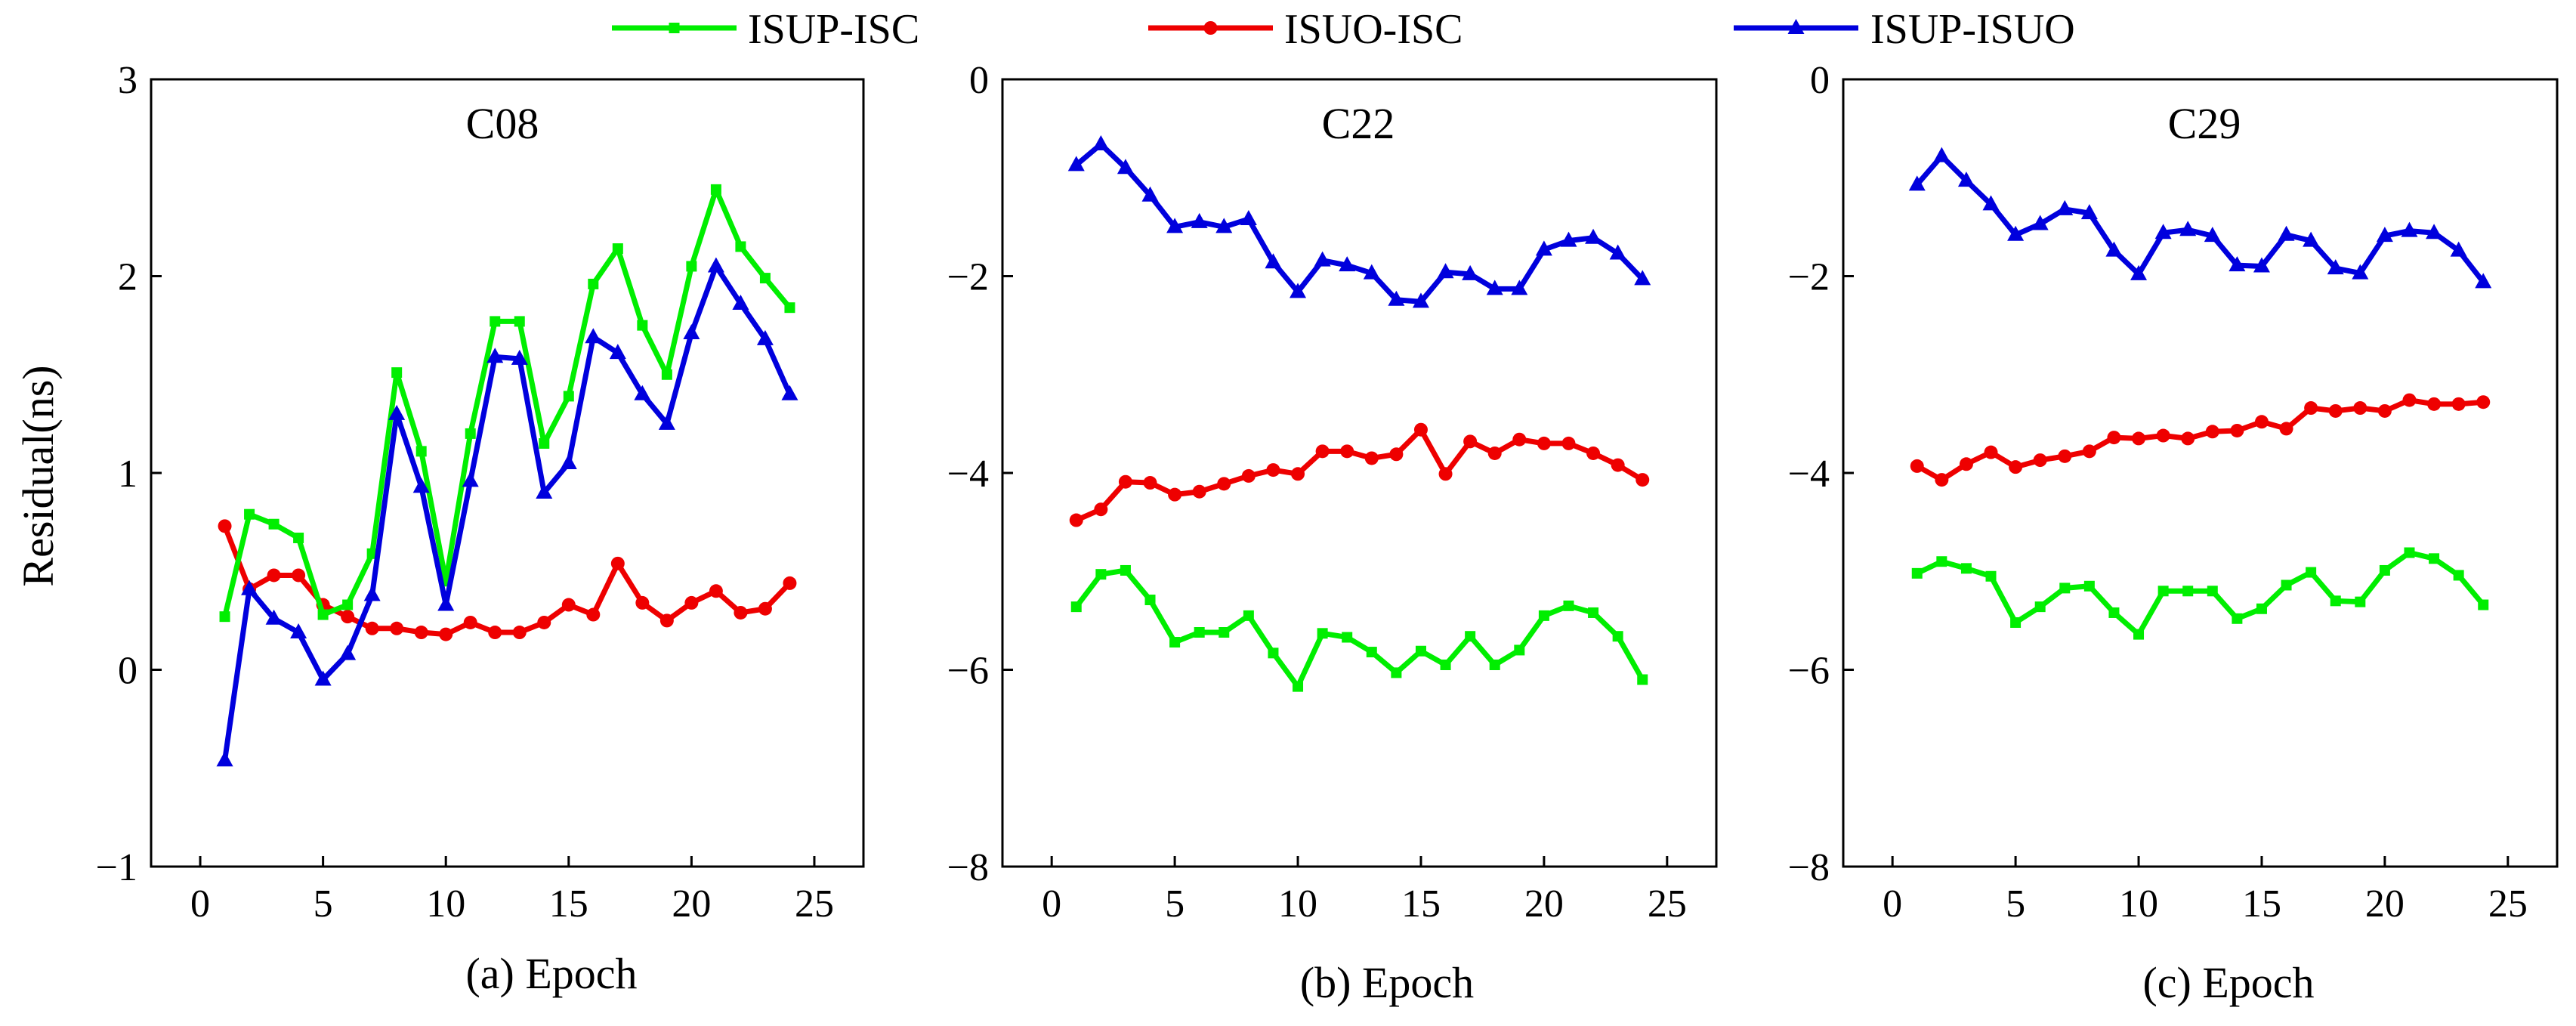 The height and width of the screenshot is (1026, 2576). Describe the element at coordinates (968, 671) in the screenshot. I see `y-tick-label: −6` at that location.